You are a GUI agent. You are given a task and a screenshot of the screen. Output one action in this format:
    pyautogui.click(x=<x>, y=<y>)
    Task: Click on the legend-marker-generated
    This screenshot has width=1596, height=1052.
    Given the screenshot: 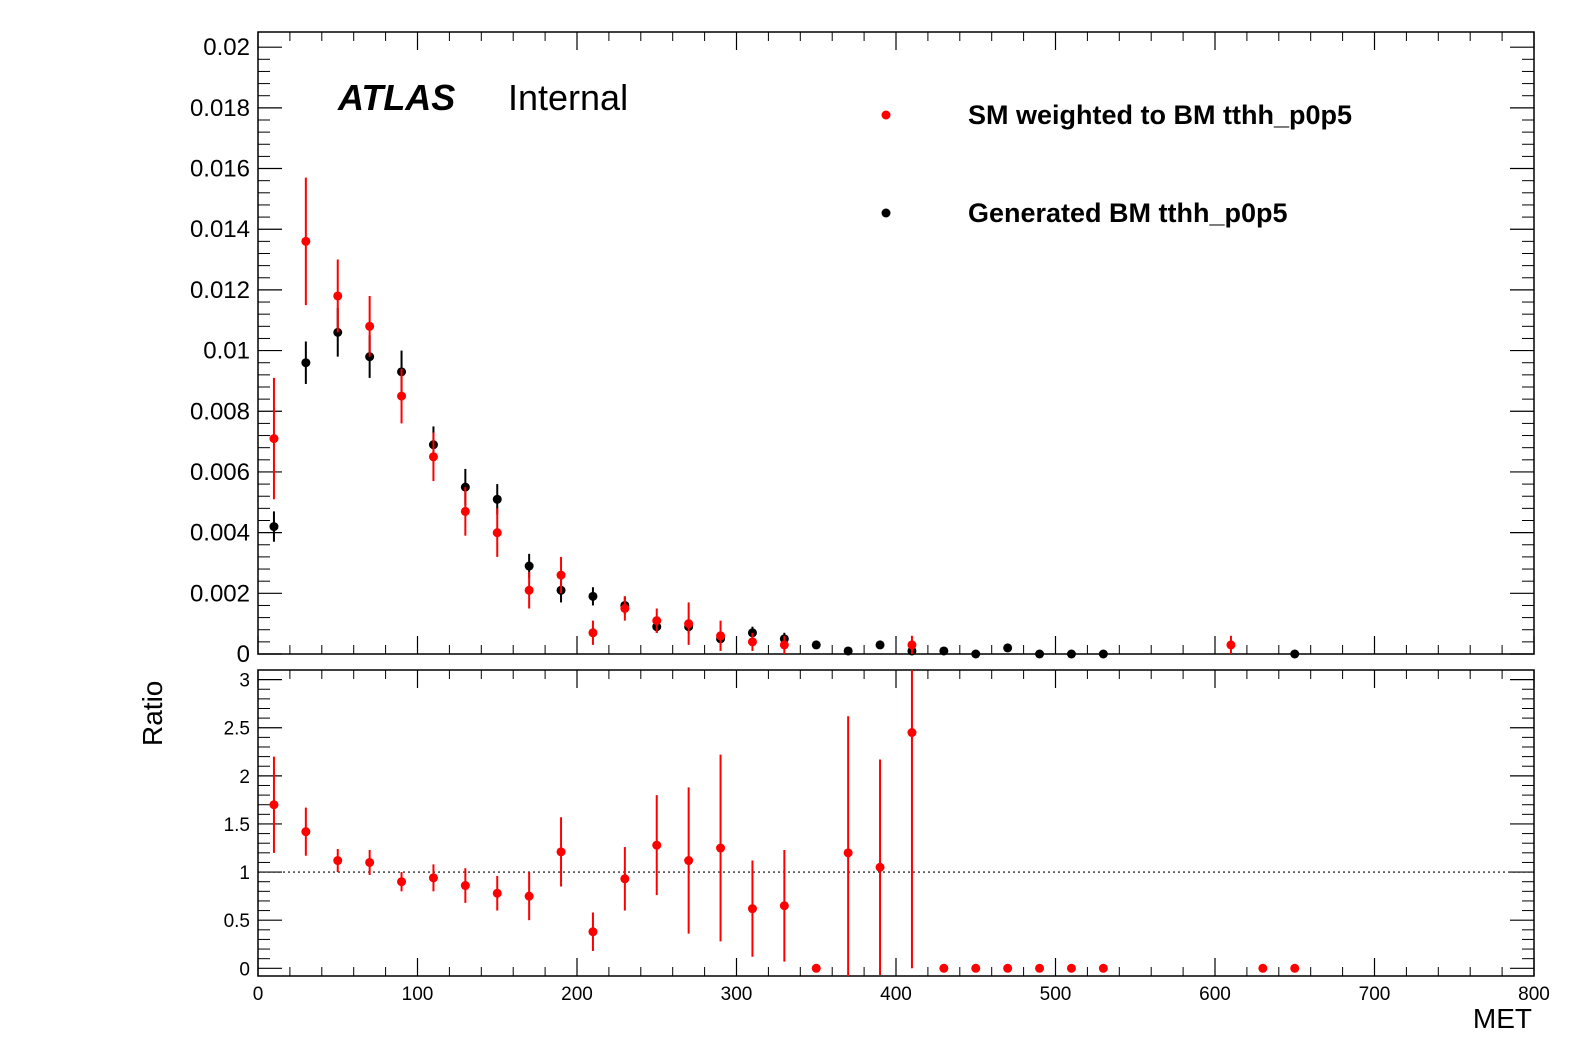 What is the action you would take?
    pyautogui.click(x=886, y=213)
    